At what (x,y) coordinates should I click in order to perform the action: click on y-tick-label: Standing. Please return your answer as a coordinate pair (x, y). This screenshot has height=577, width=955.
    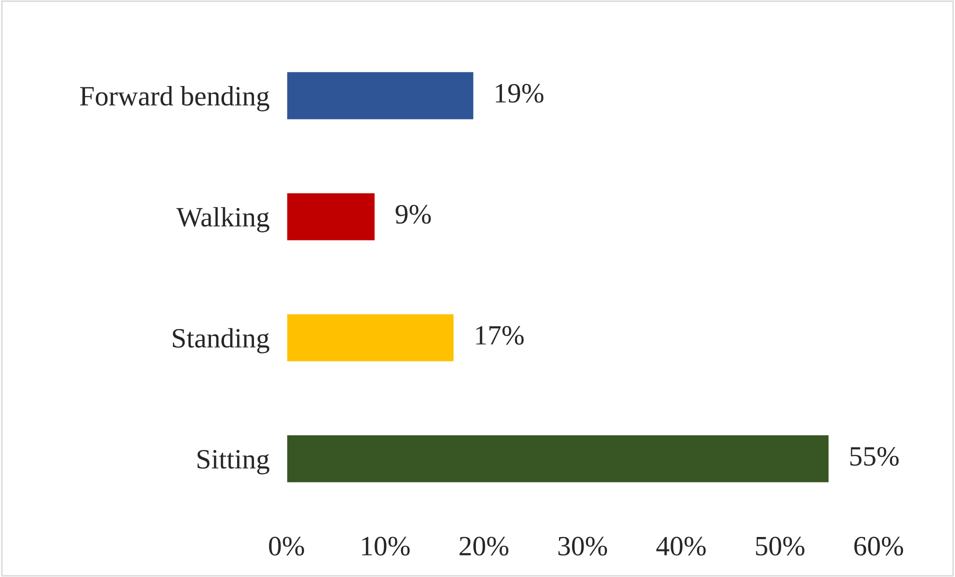
    Looking at the image, I should click on (221, 341).